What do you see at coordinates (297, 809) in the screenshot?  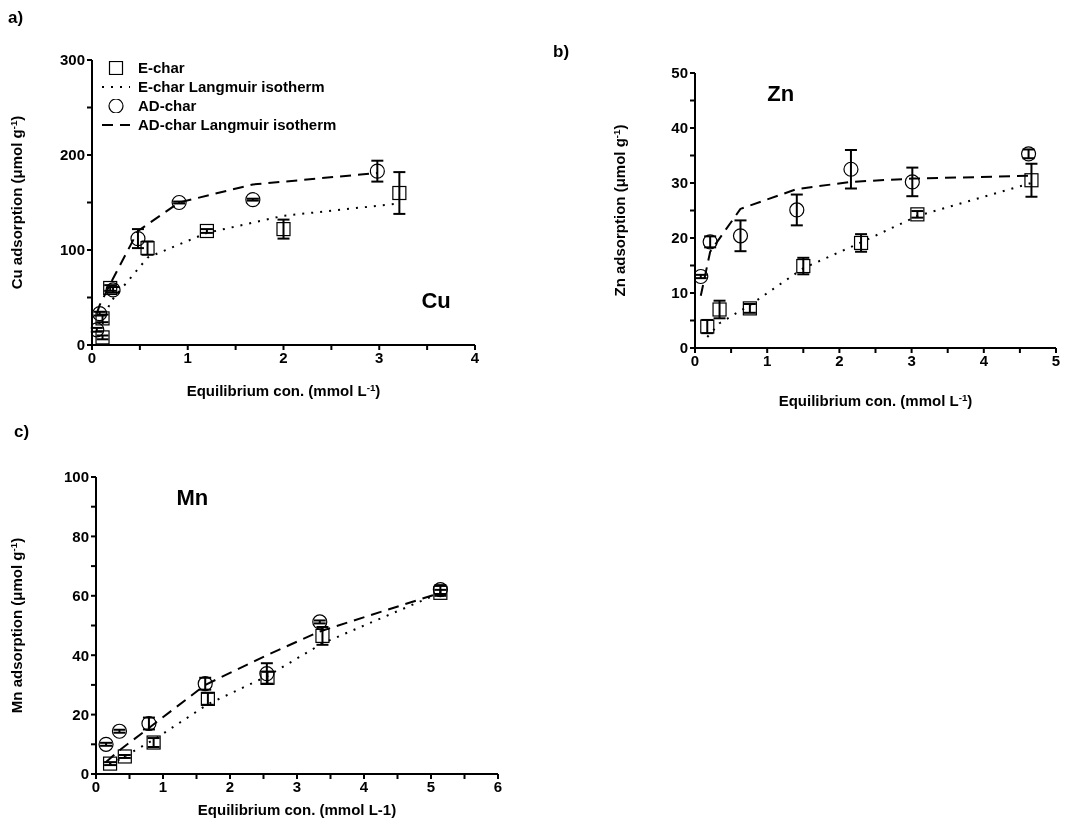 I see `x-axis-title: Equilibrium con. (mmol L-1)` at bounding box center [297, 809].